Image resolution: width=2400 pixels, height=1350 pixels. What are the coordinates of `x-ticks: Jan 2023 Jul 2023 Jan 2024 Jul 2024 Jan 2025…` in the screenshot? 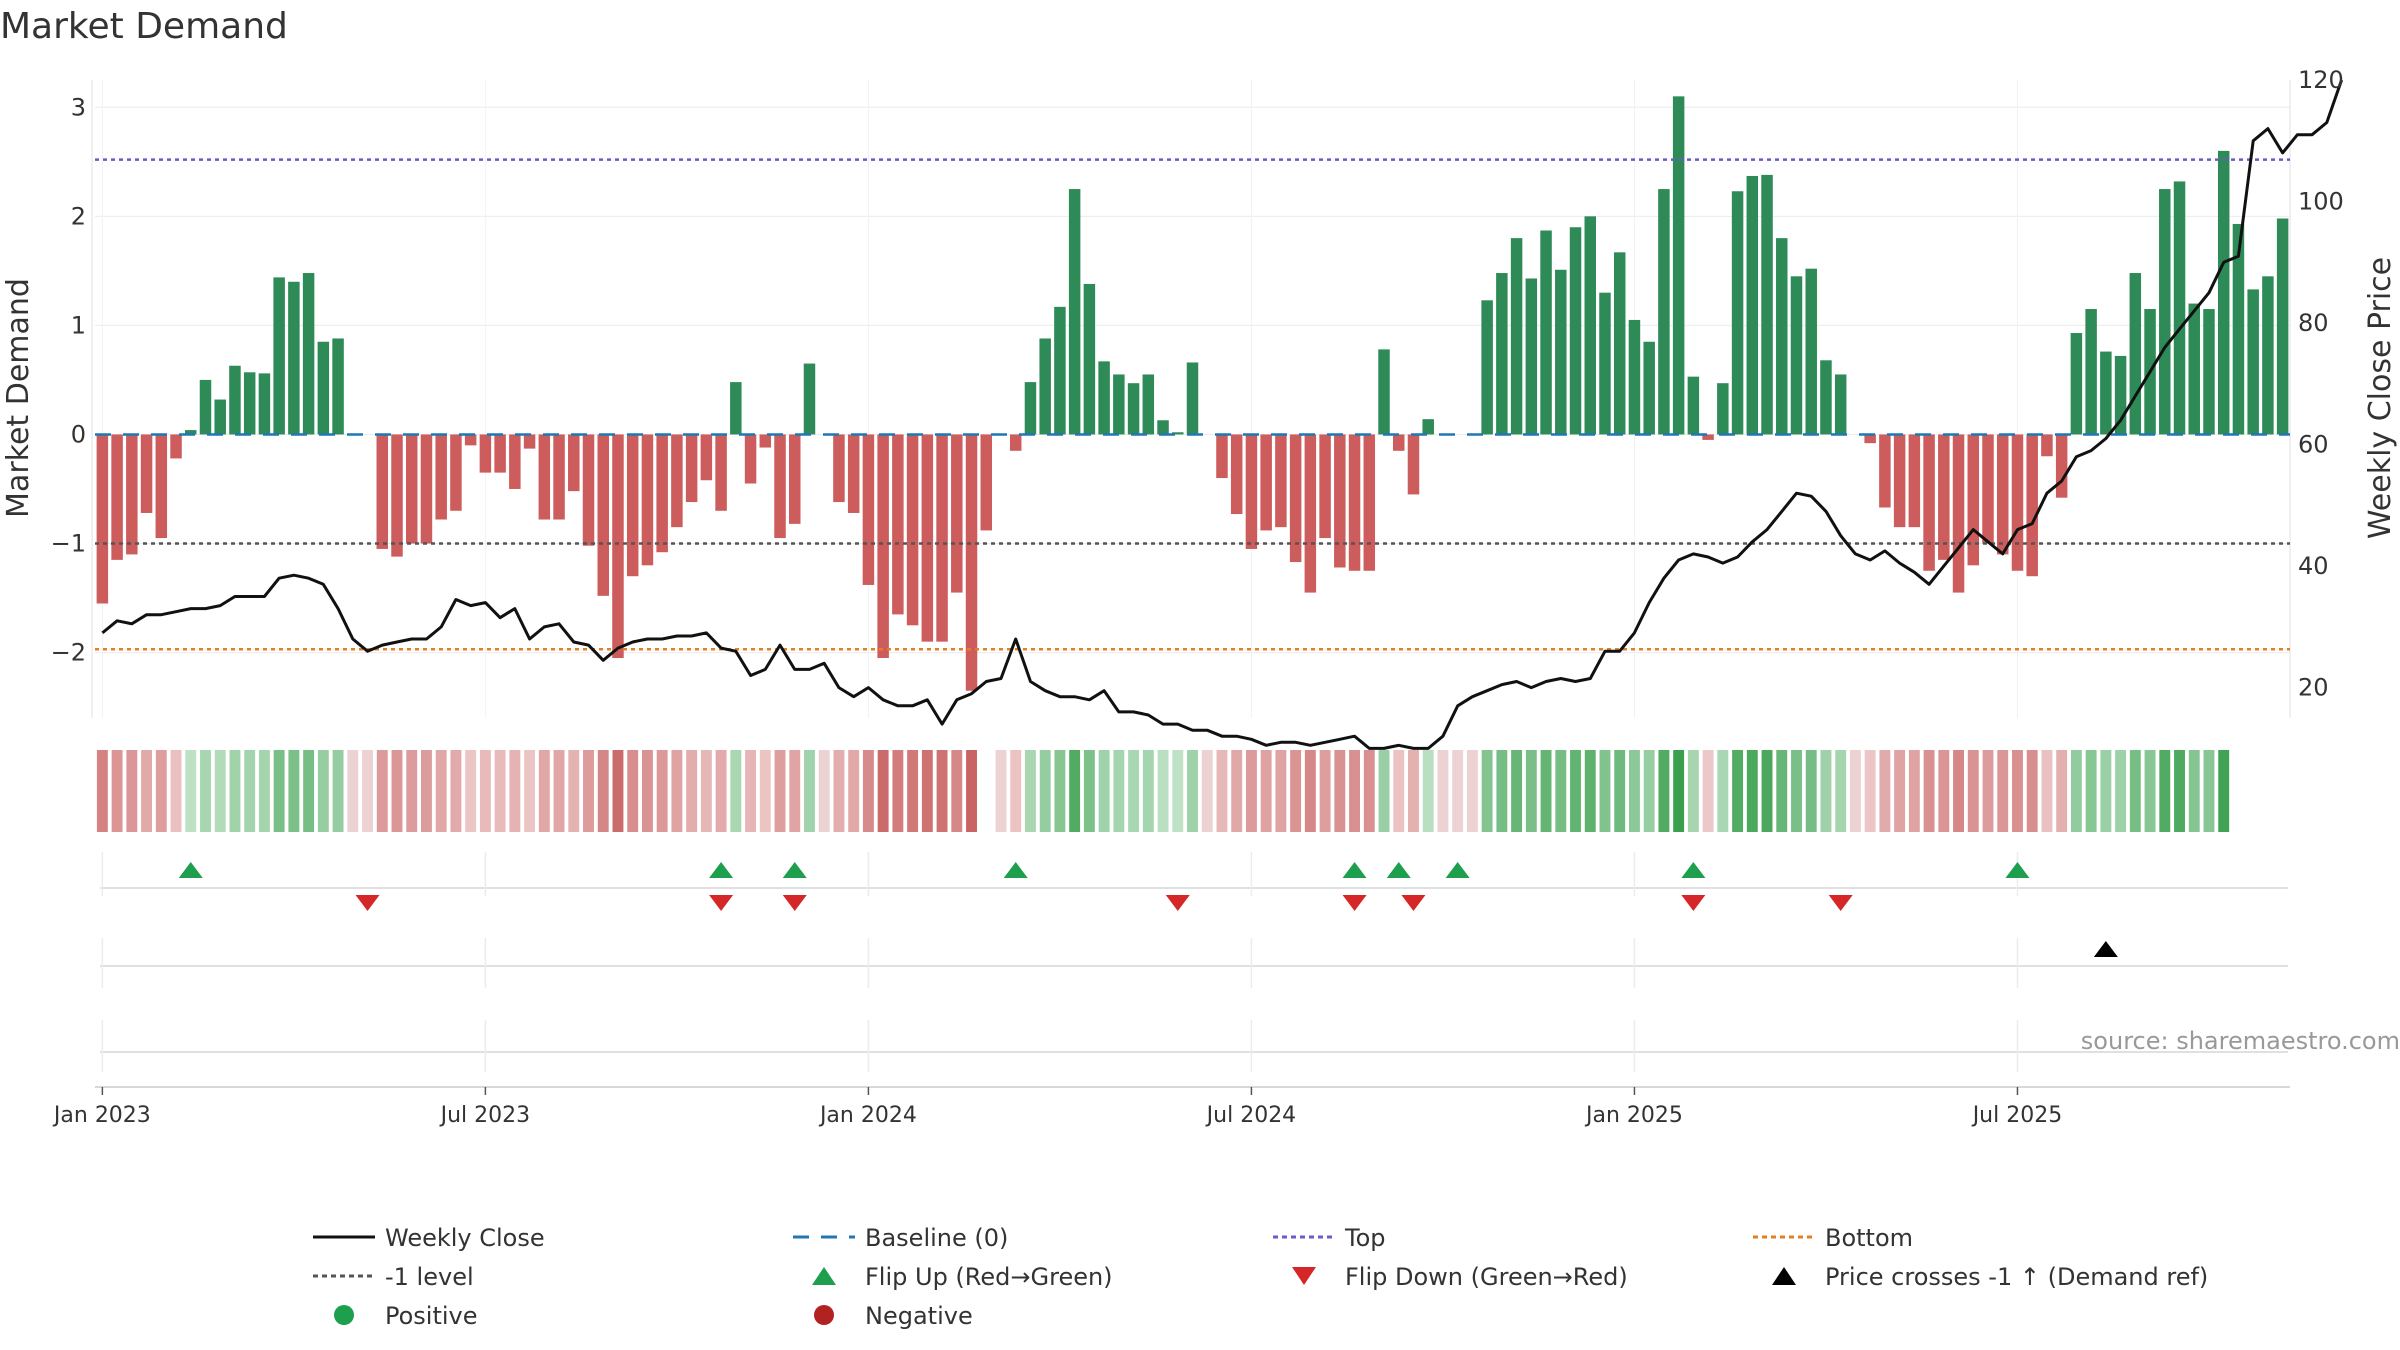 It's located at (1057, 1107).